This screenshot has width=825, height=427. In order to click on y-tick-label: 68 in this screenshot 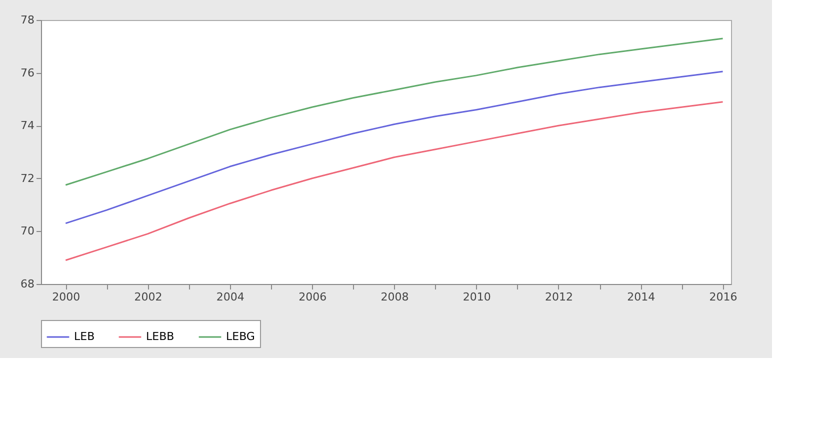, I will do `click(27, 284)`.